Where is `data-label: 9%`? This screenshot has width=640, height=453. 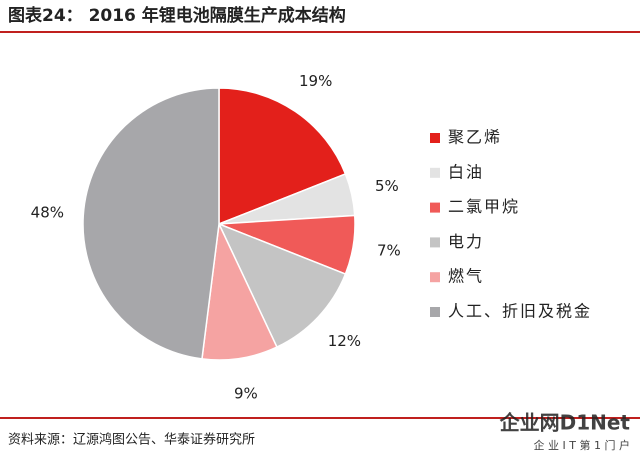
data-label: 9% is located at coordinates (246, 393).